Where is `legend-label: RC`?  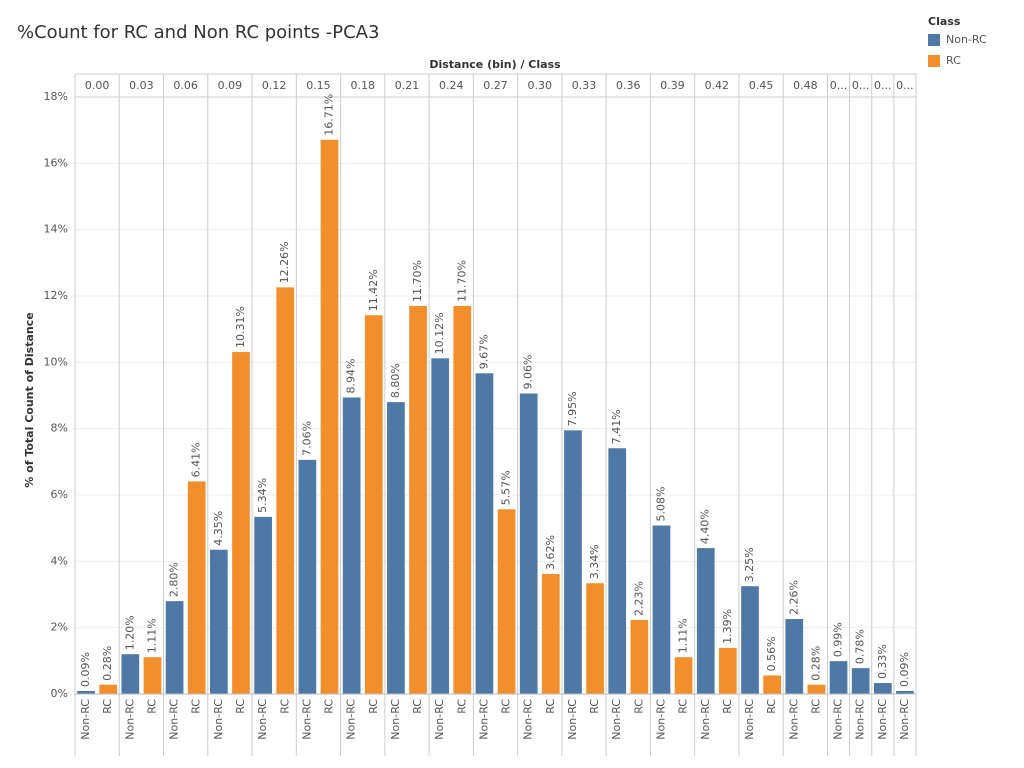 legend-label: RC is located at coordinates (953, 60).